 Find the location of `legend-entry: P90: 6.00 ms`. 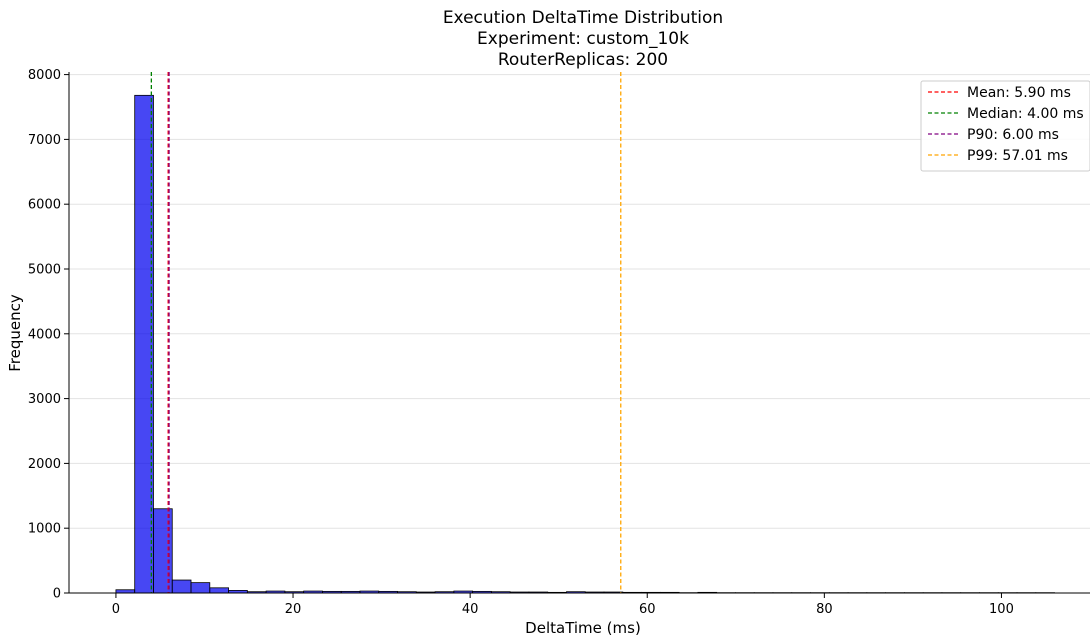

legend-entry: P90: 6.00 ms is located at coordinates (1013, 135).